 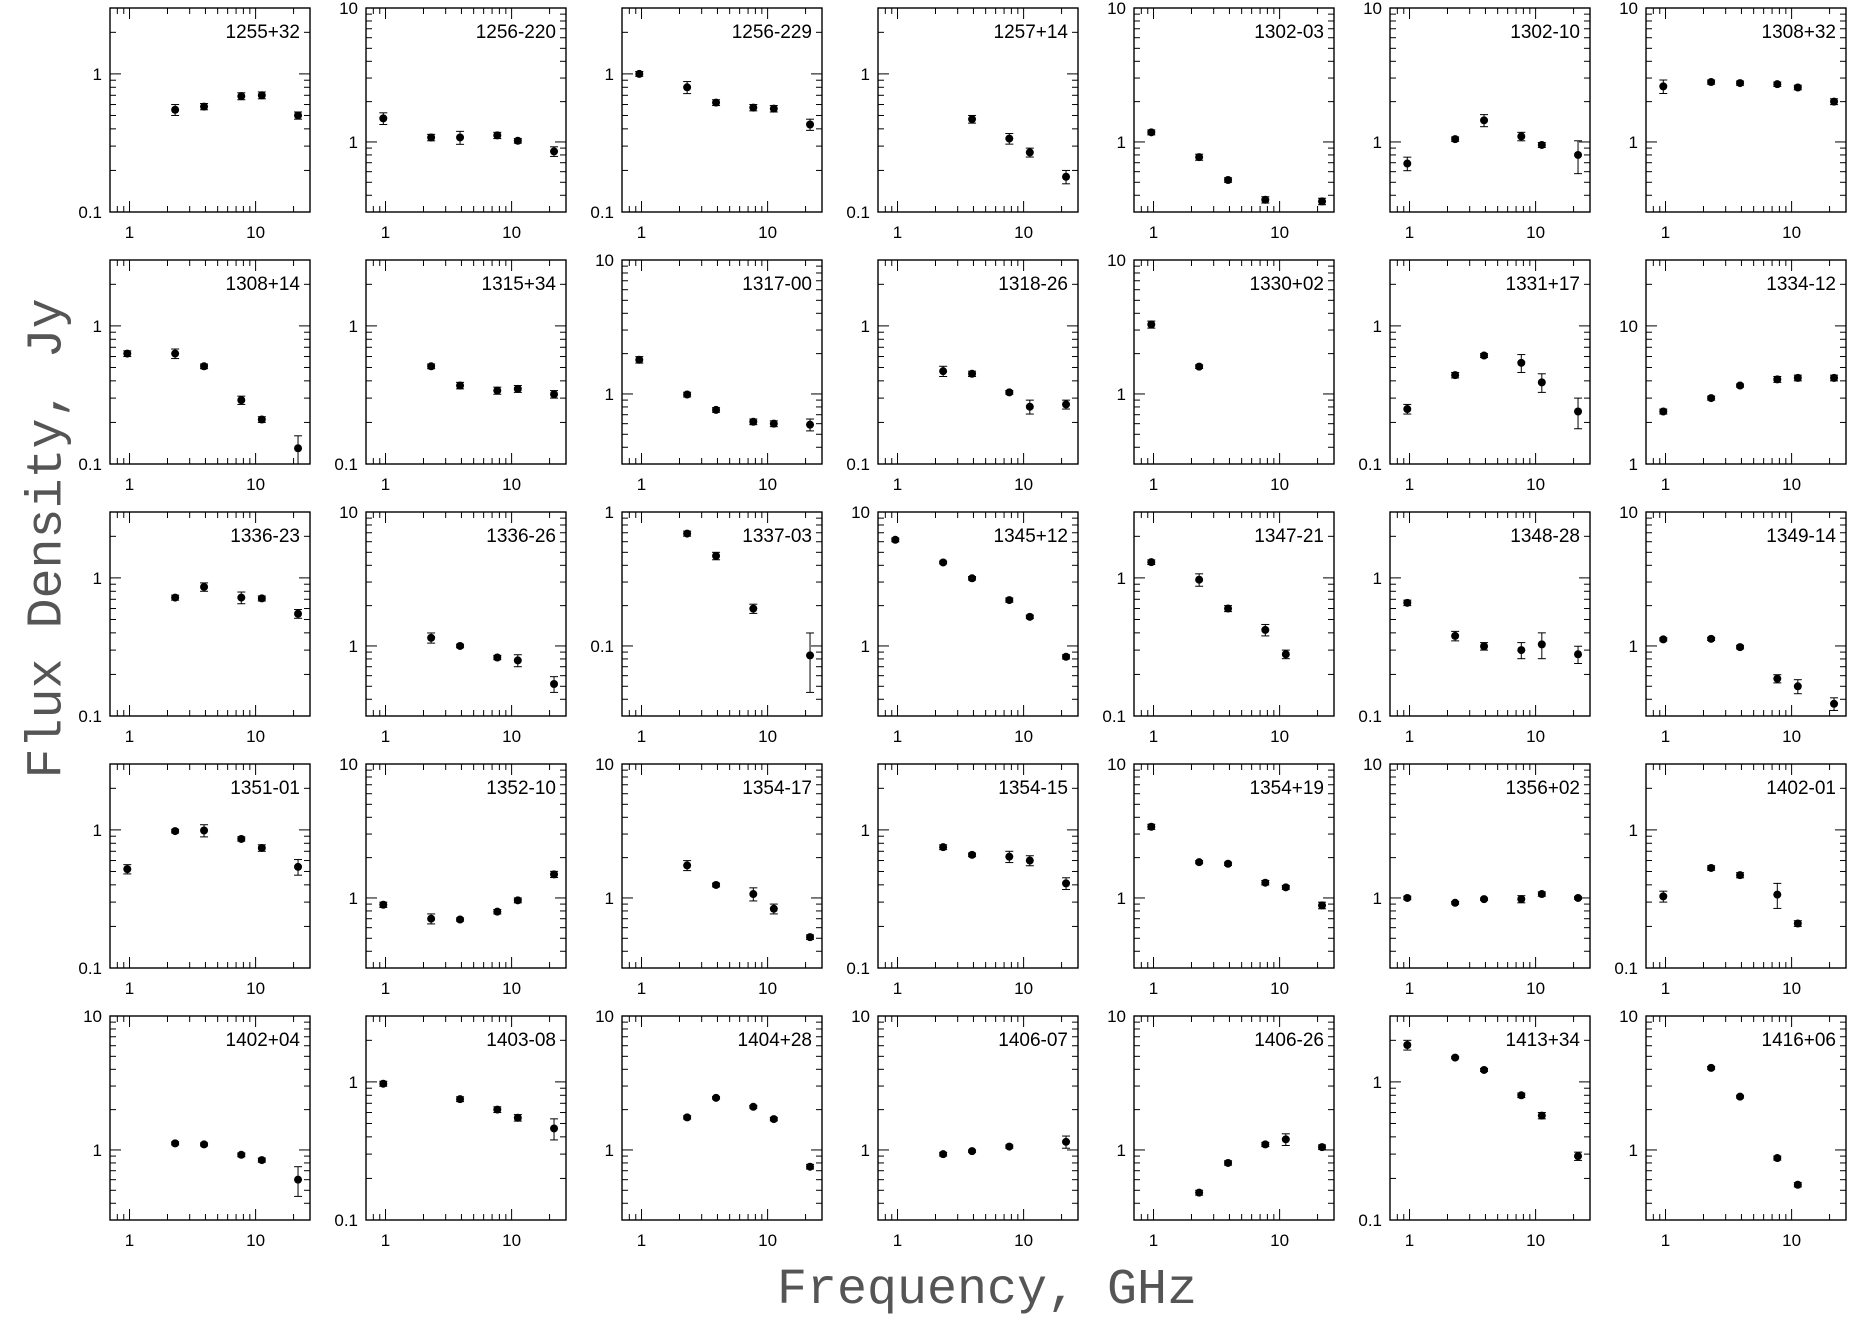 I want to click on source-label: 1406-26, so click(x=1289, y=1040).